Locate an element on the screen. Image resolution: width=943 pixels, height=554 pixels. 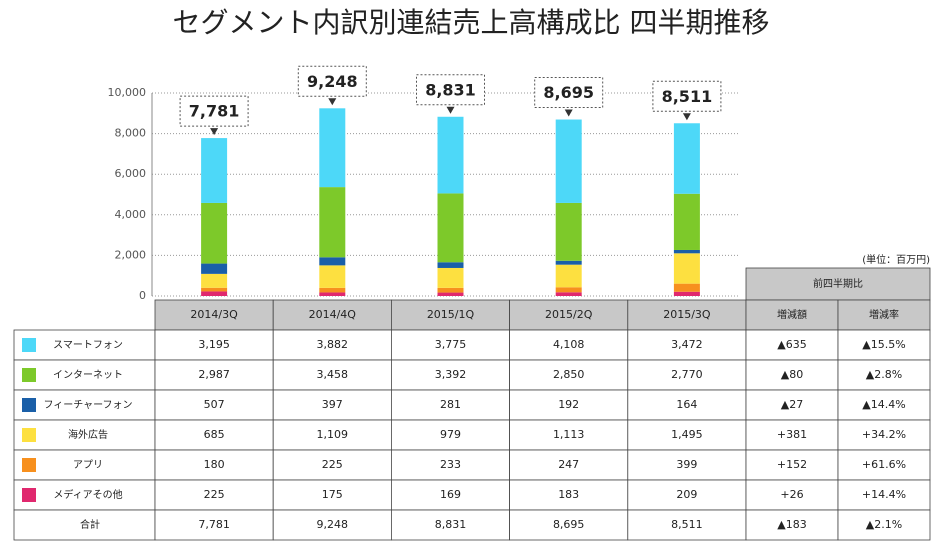
table-value: 2,987 is located at coordinates (214, 374).